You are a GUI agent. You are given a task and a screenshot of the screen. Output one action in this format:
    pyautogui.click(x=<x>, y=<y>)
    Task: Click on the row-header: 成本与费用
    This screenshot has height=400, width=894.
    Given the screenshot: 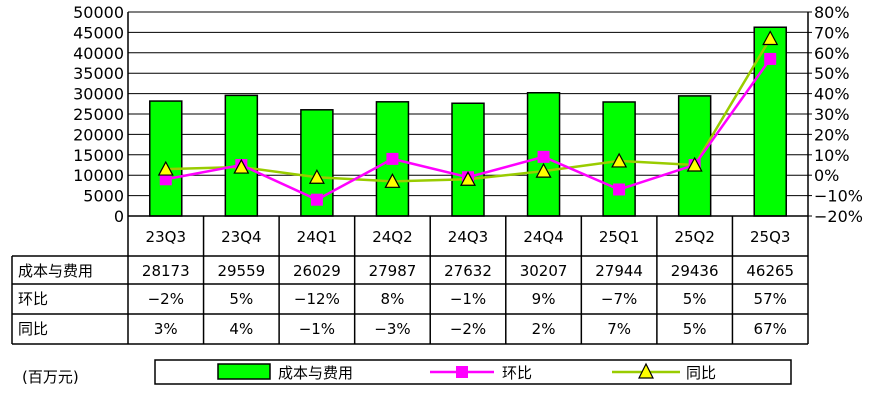 What is the action you would take?
    pyautogui.click(x=55, y=271)
    